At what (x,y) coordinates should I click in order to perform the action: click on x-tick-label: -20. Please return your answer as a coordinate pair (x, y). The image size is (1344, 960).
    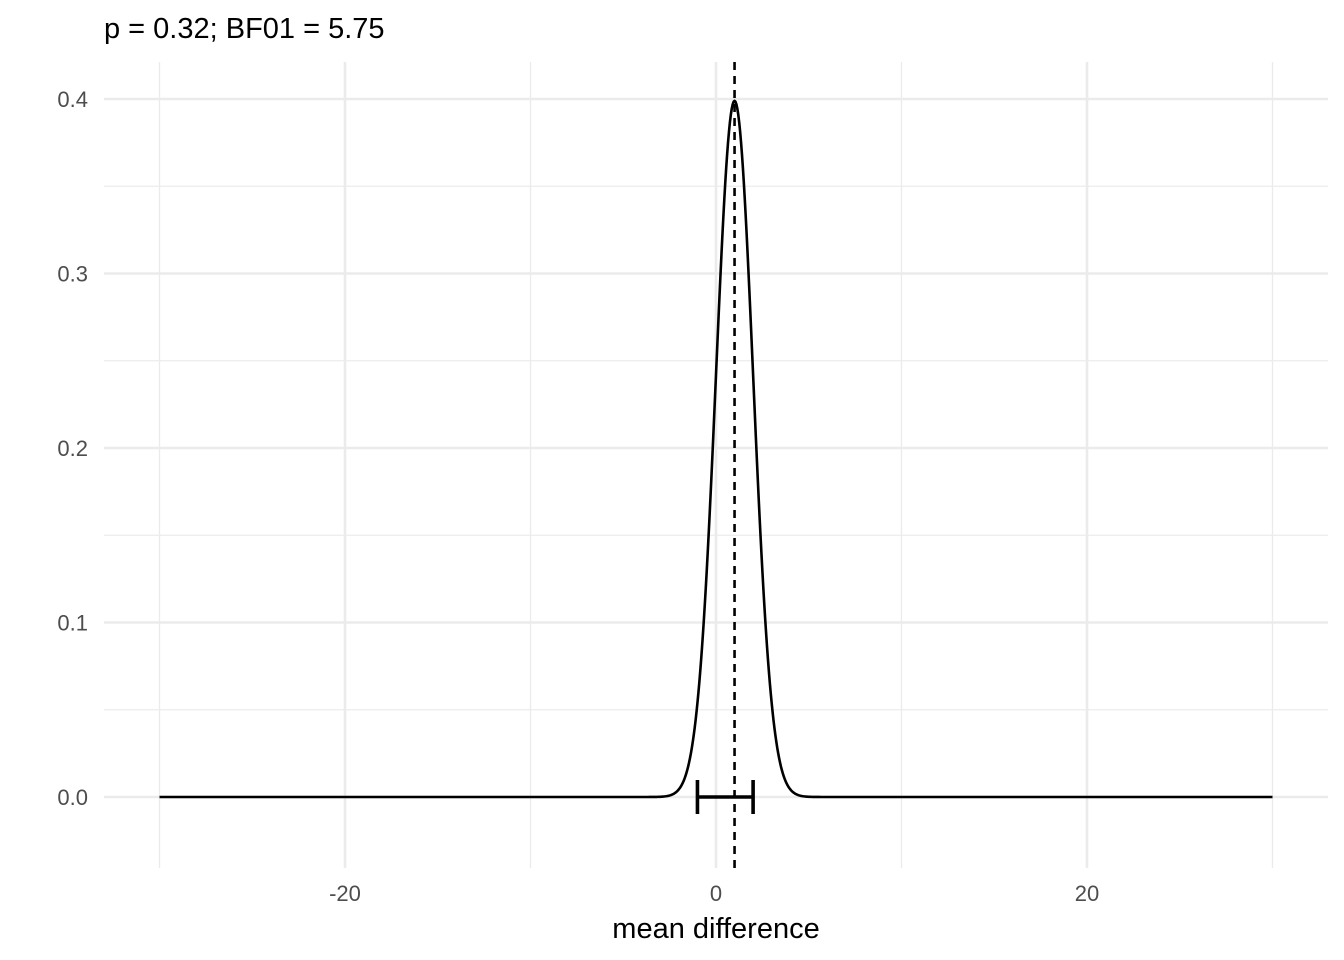
    Looking at the image, I should click on (345, 893).